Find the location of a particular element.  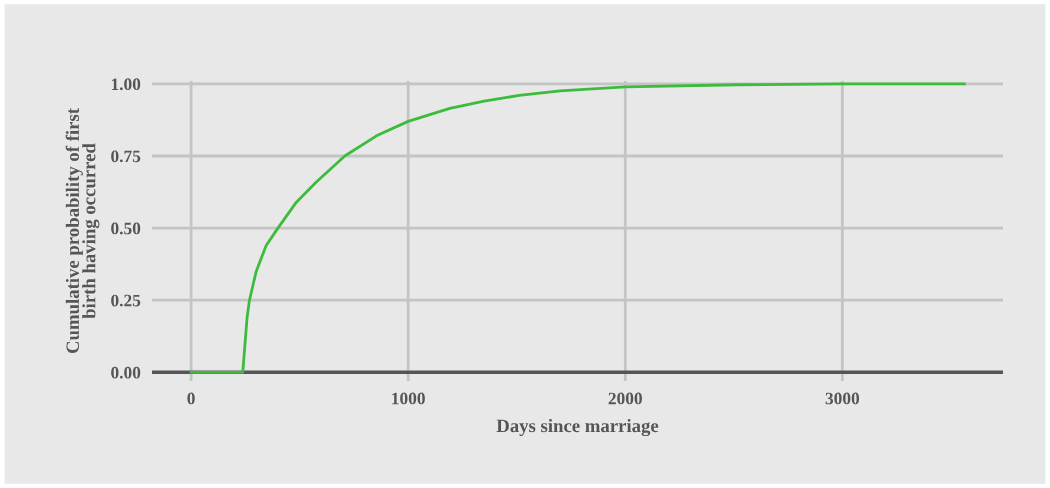

y-tick-label: 0.25 is located at coordinates (126, 300).